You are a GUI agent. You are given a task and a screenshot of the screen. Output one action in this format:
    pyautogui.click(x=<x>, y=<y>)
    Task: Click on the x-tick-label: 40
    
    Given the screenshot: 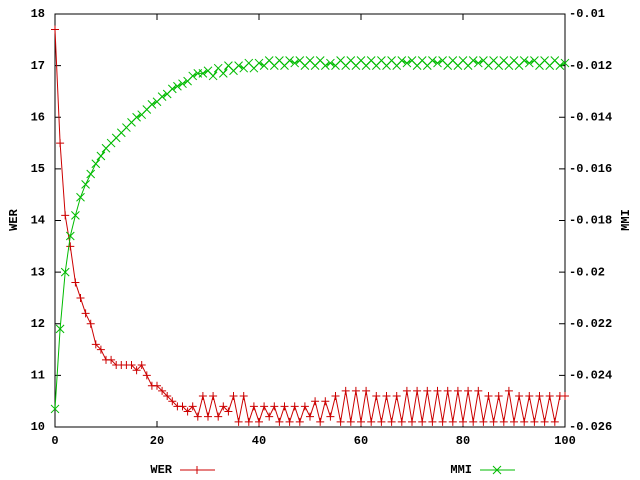 What is the action you would take?
    pyautogui.click(x=259, y=441)
    